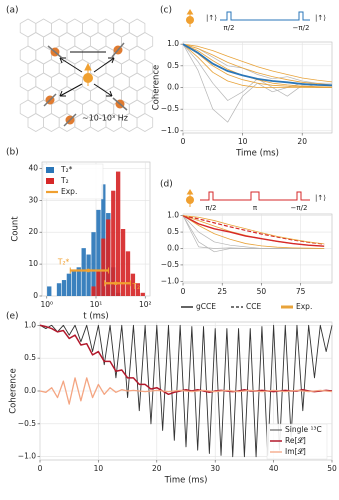 This screenshot has width=339, height=500. I want to click on lattice-diagram: (a) ~10-10³ Hz, so click(80, 69).